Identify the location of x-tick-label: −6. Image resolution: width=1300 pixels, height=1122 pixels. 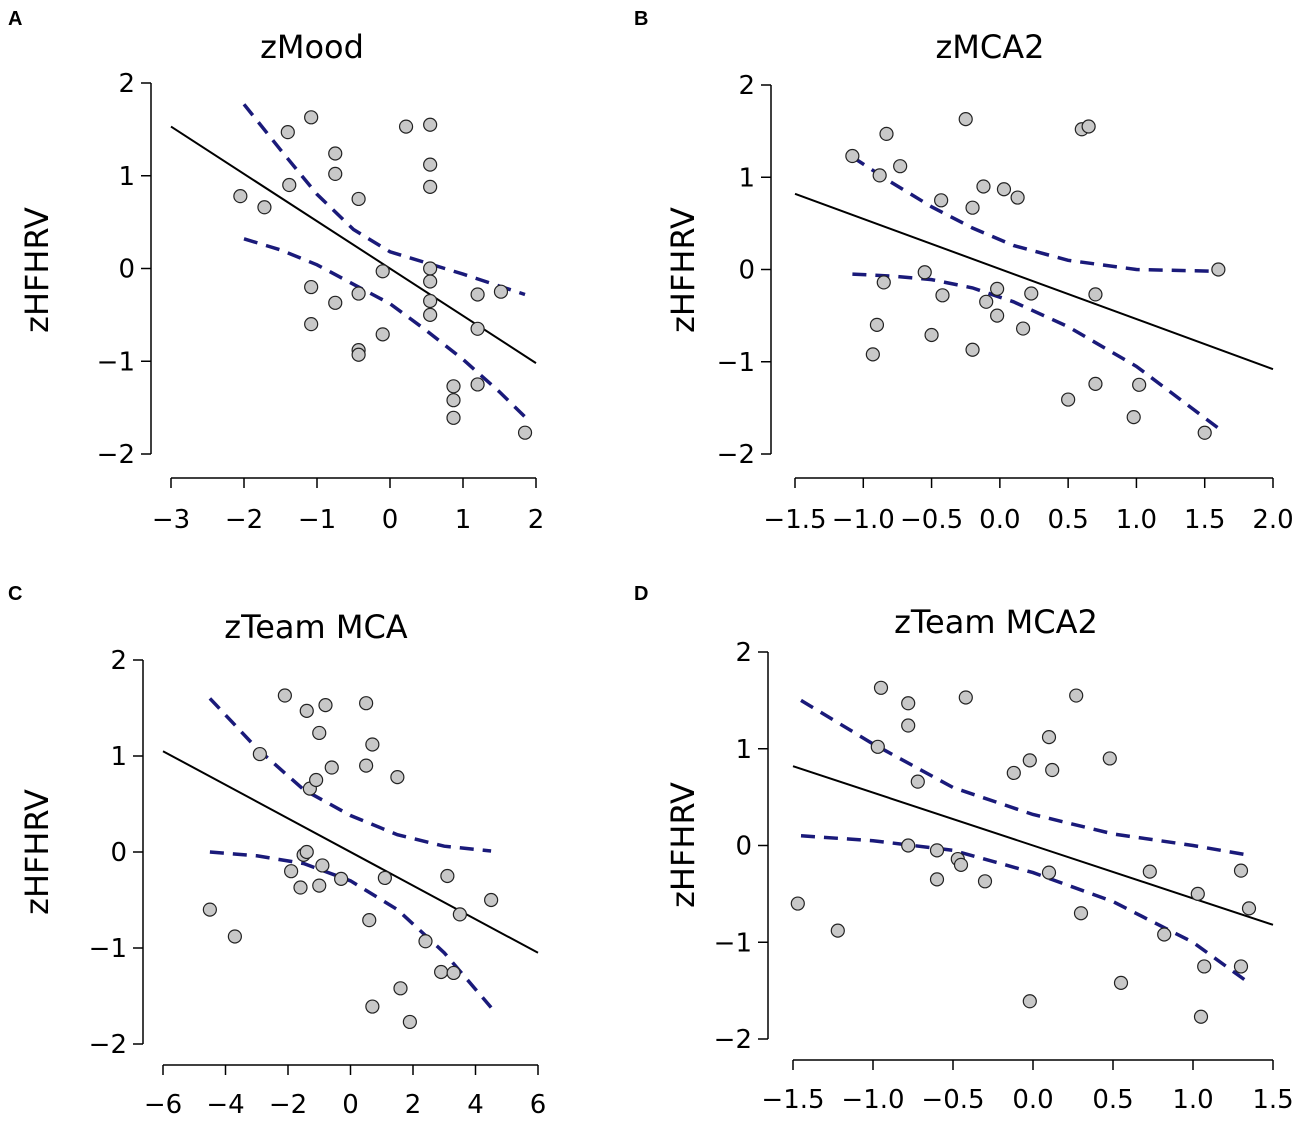
(163, 1105).